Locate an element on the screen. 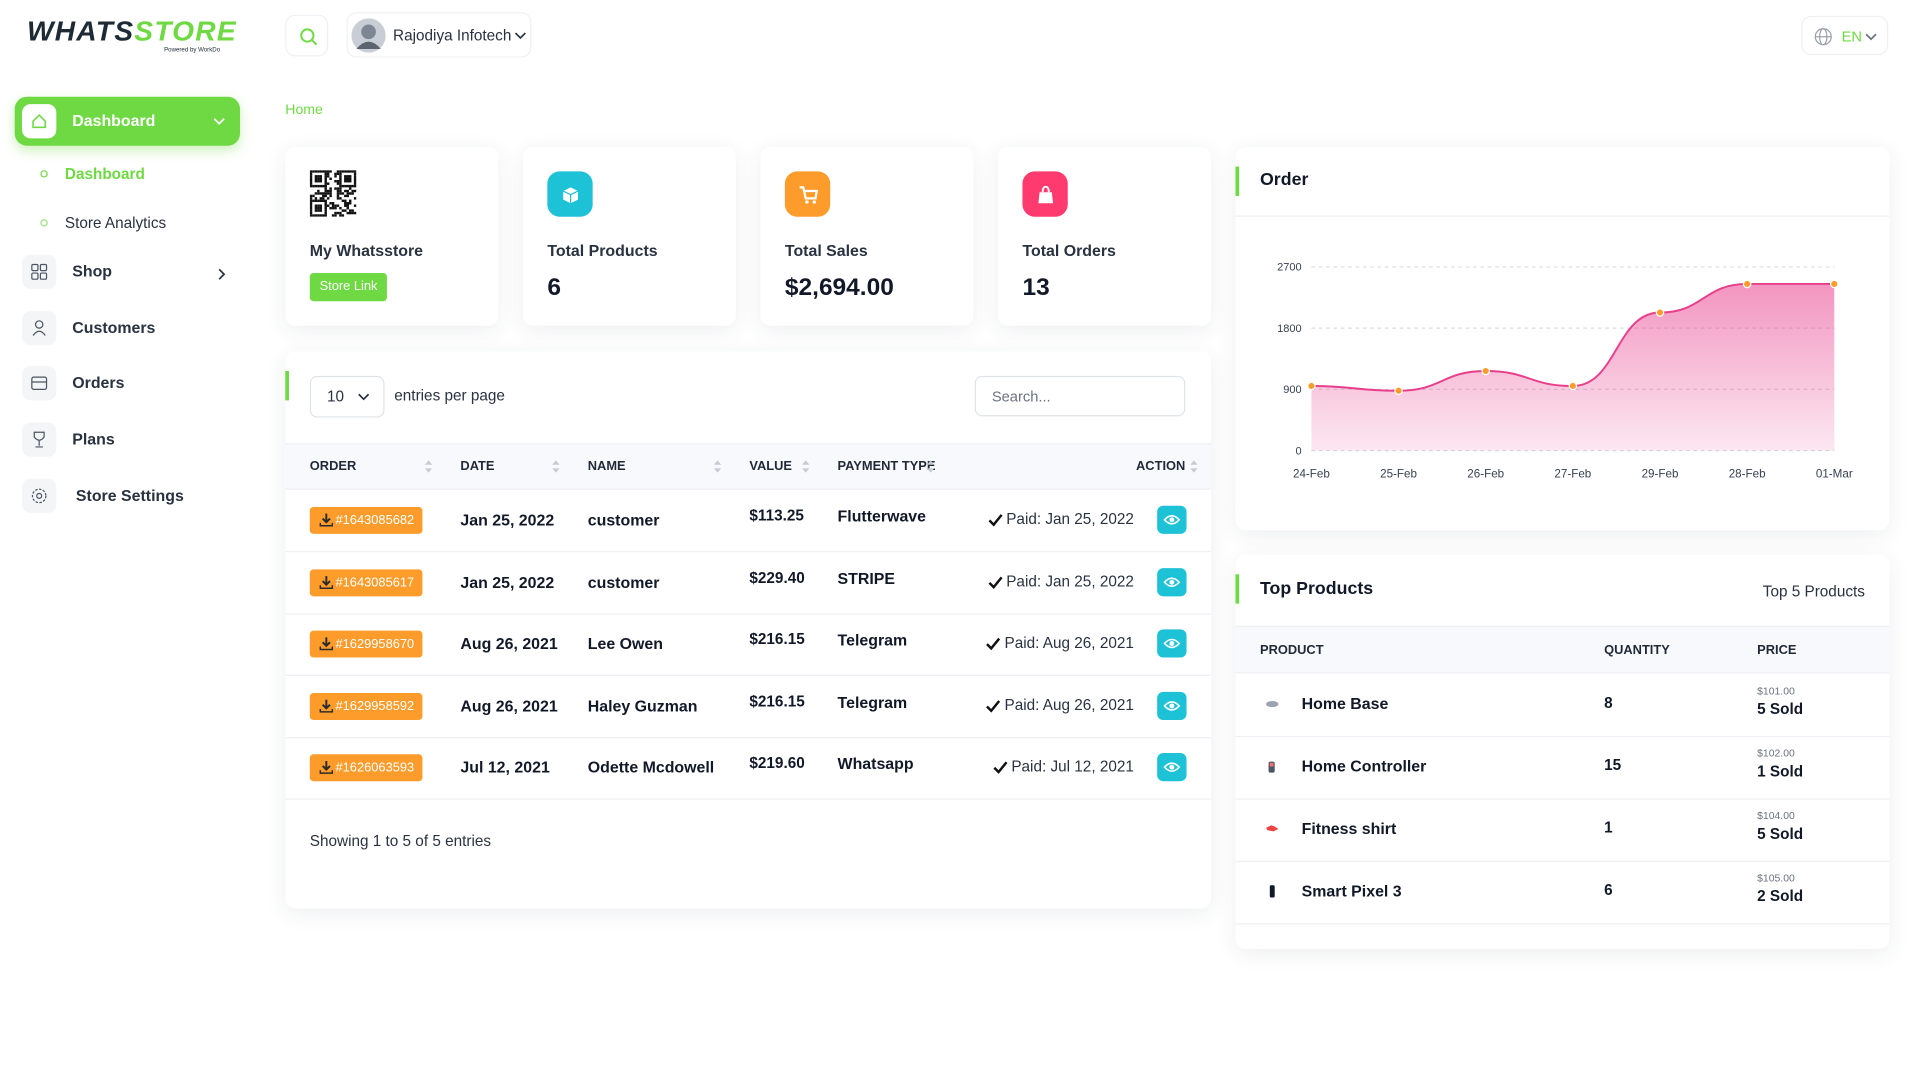 The image size is (1920, 1080). table-footer: Showing 1 to 5 of 5 entries is located at coordinates (400, 841).